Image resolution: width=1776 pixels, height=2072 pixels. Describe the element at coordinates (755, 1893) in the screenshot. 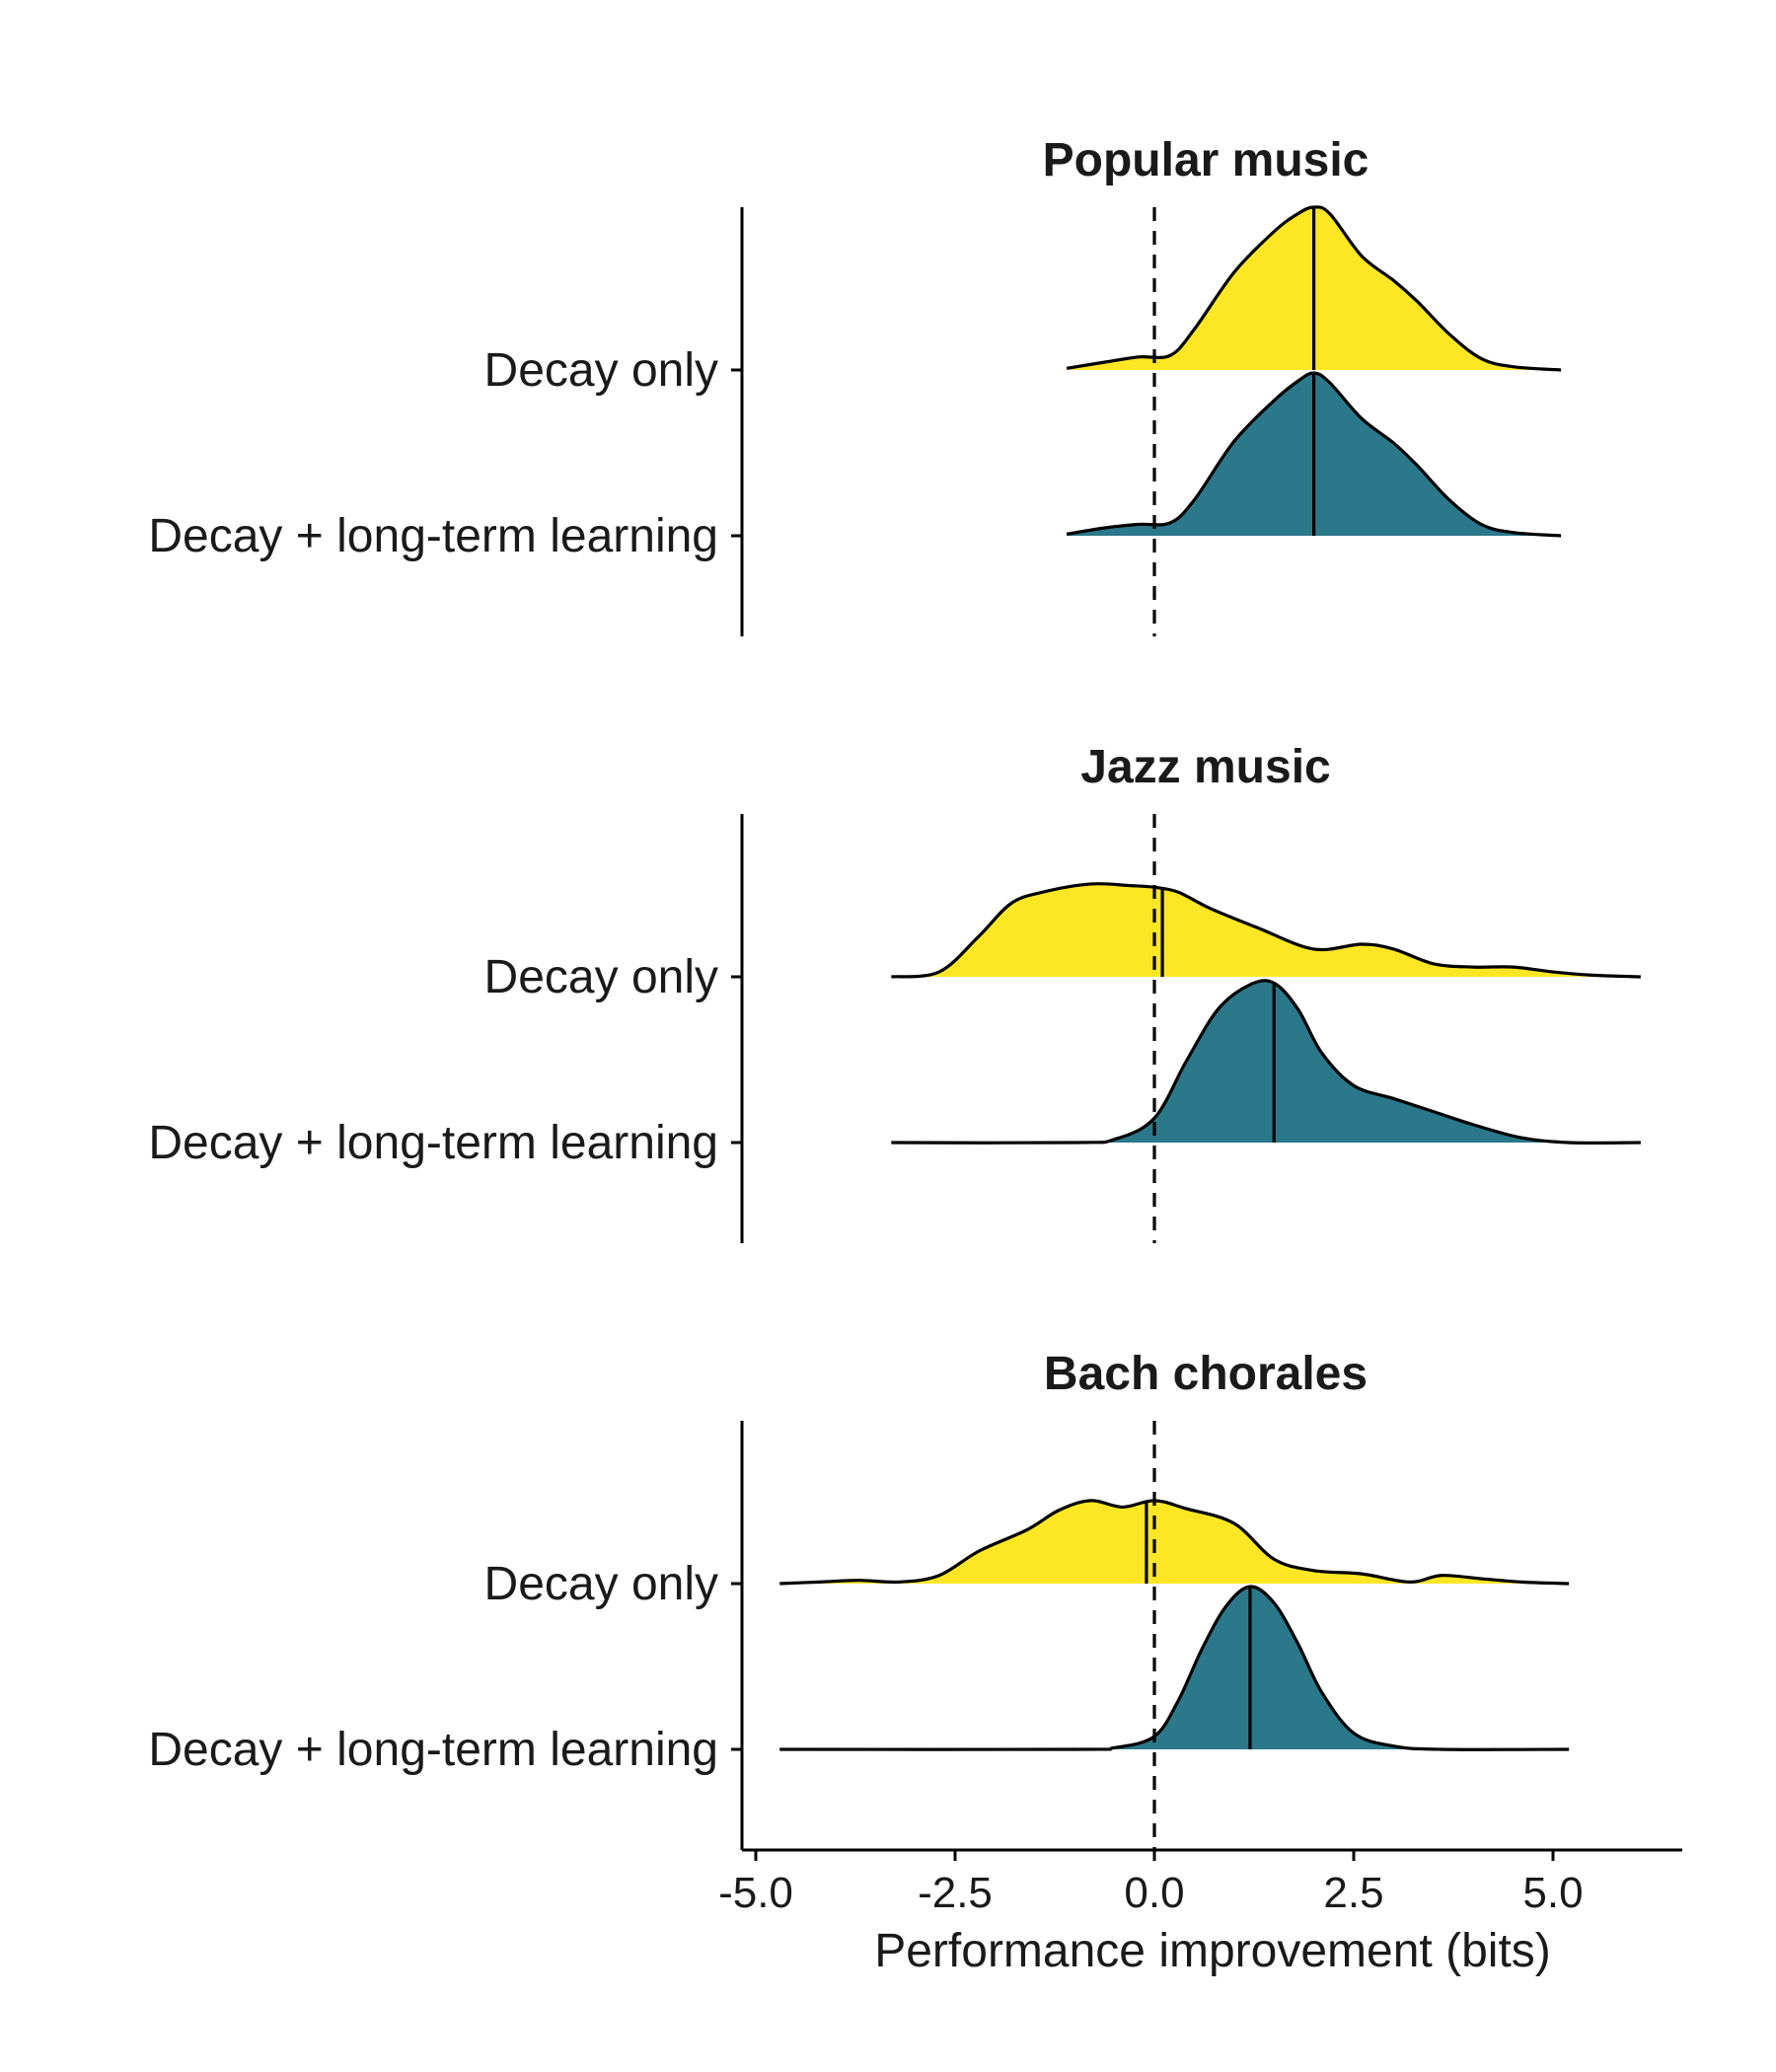

I see `x-tick-label: -5.0` at that location.